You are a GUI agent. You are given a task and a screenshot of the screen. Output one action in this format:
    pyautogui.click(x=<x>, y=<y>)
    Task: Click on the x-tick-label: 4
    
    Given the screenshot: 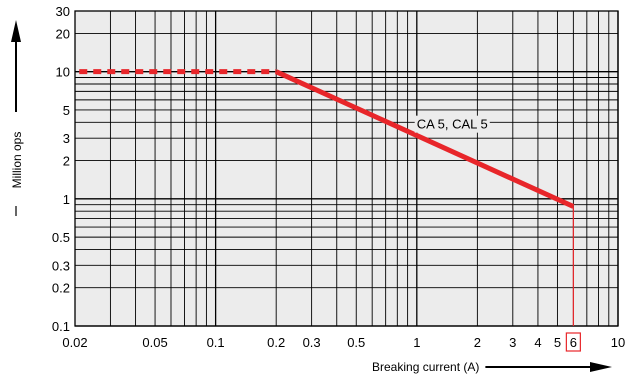 What is the action you would take?
    pyautogui.click(x=537, y=342)
    